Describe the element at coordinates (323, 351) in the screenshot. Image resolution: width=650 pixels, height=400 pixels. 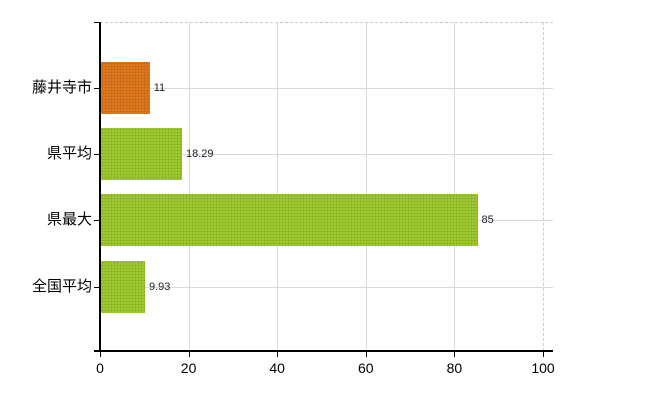
I see `x-axis` at that location.